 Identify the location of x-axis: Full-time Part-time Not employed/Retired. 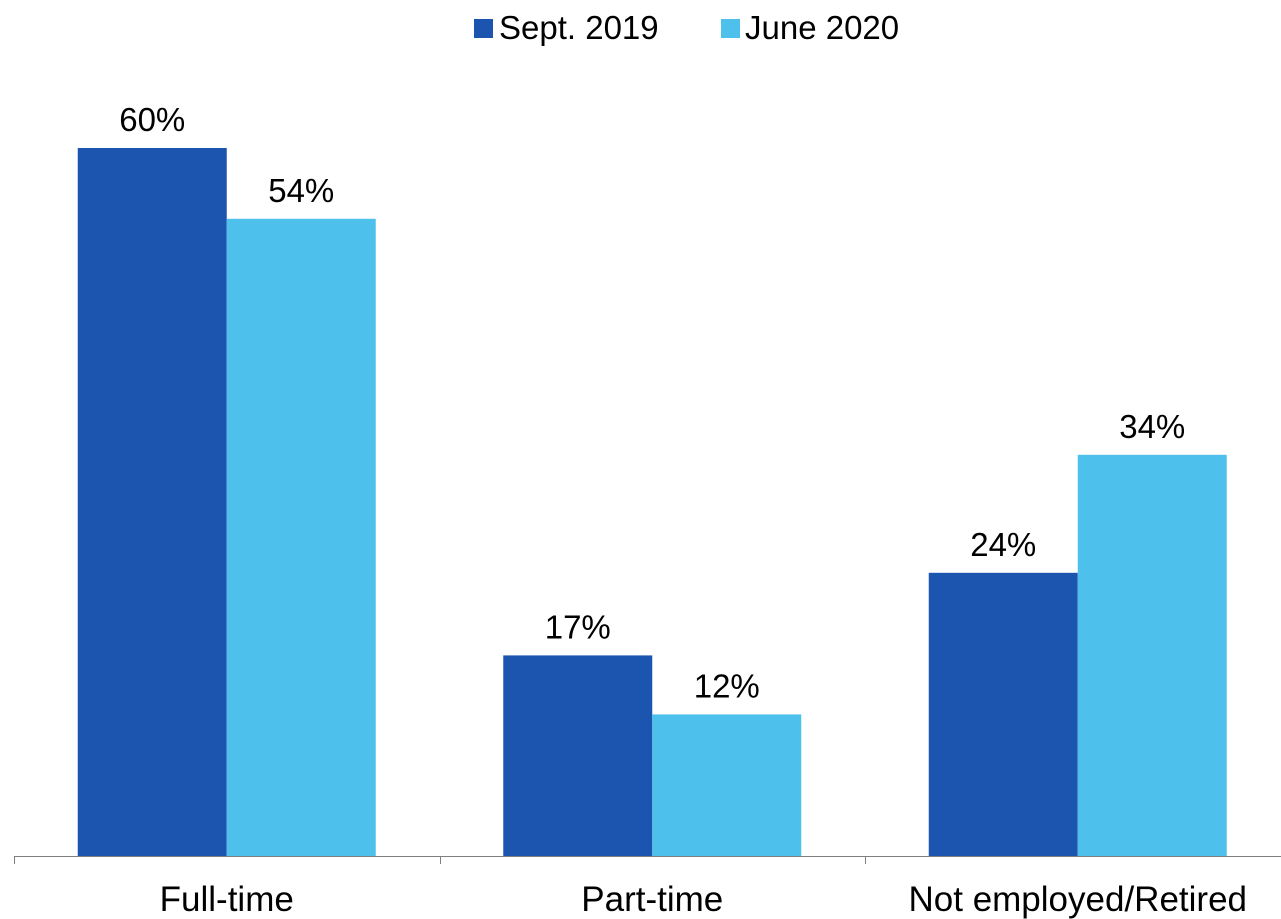
(647, 887).